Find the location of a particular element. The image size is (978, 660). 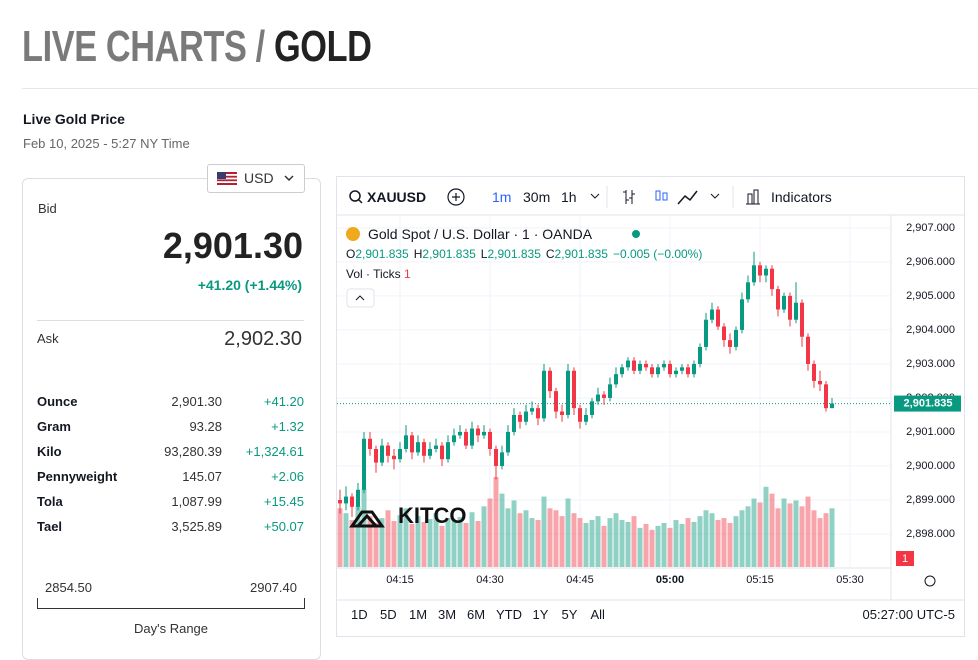

legend-title: Gold Spot / U.S. Dollar · 1 · OANDA is located at coordinates (480, 234).